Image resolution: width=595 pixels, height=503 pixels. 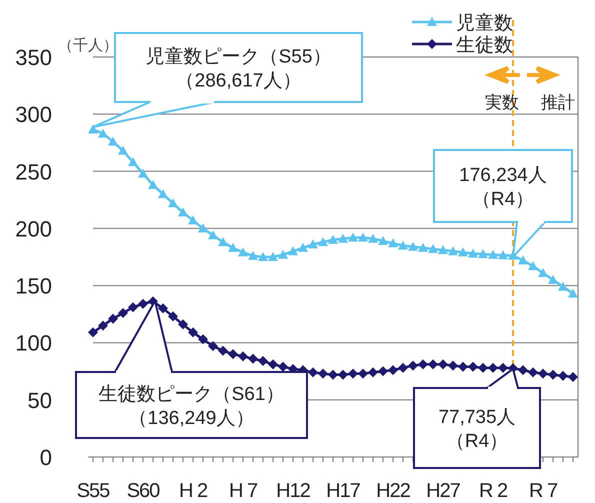 What do you see at coordinates (33, 115) in the screenshot?
I see `y-tick-label: 300` at bounding box center [33, 115].